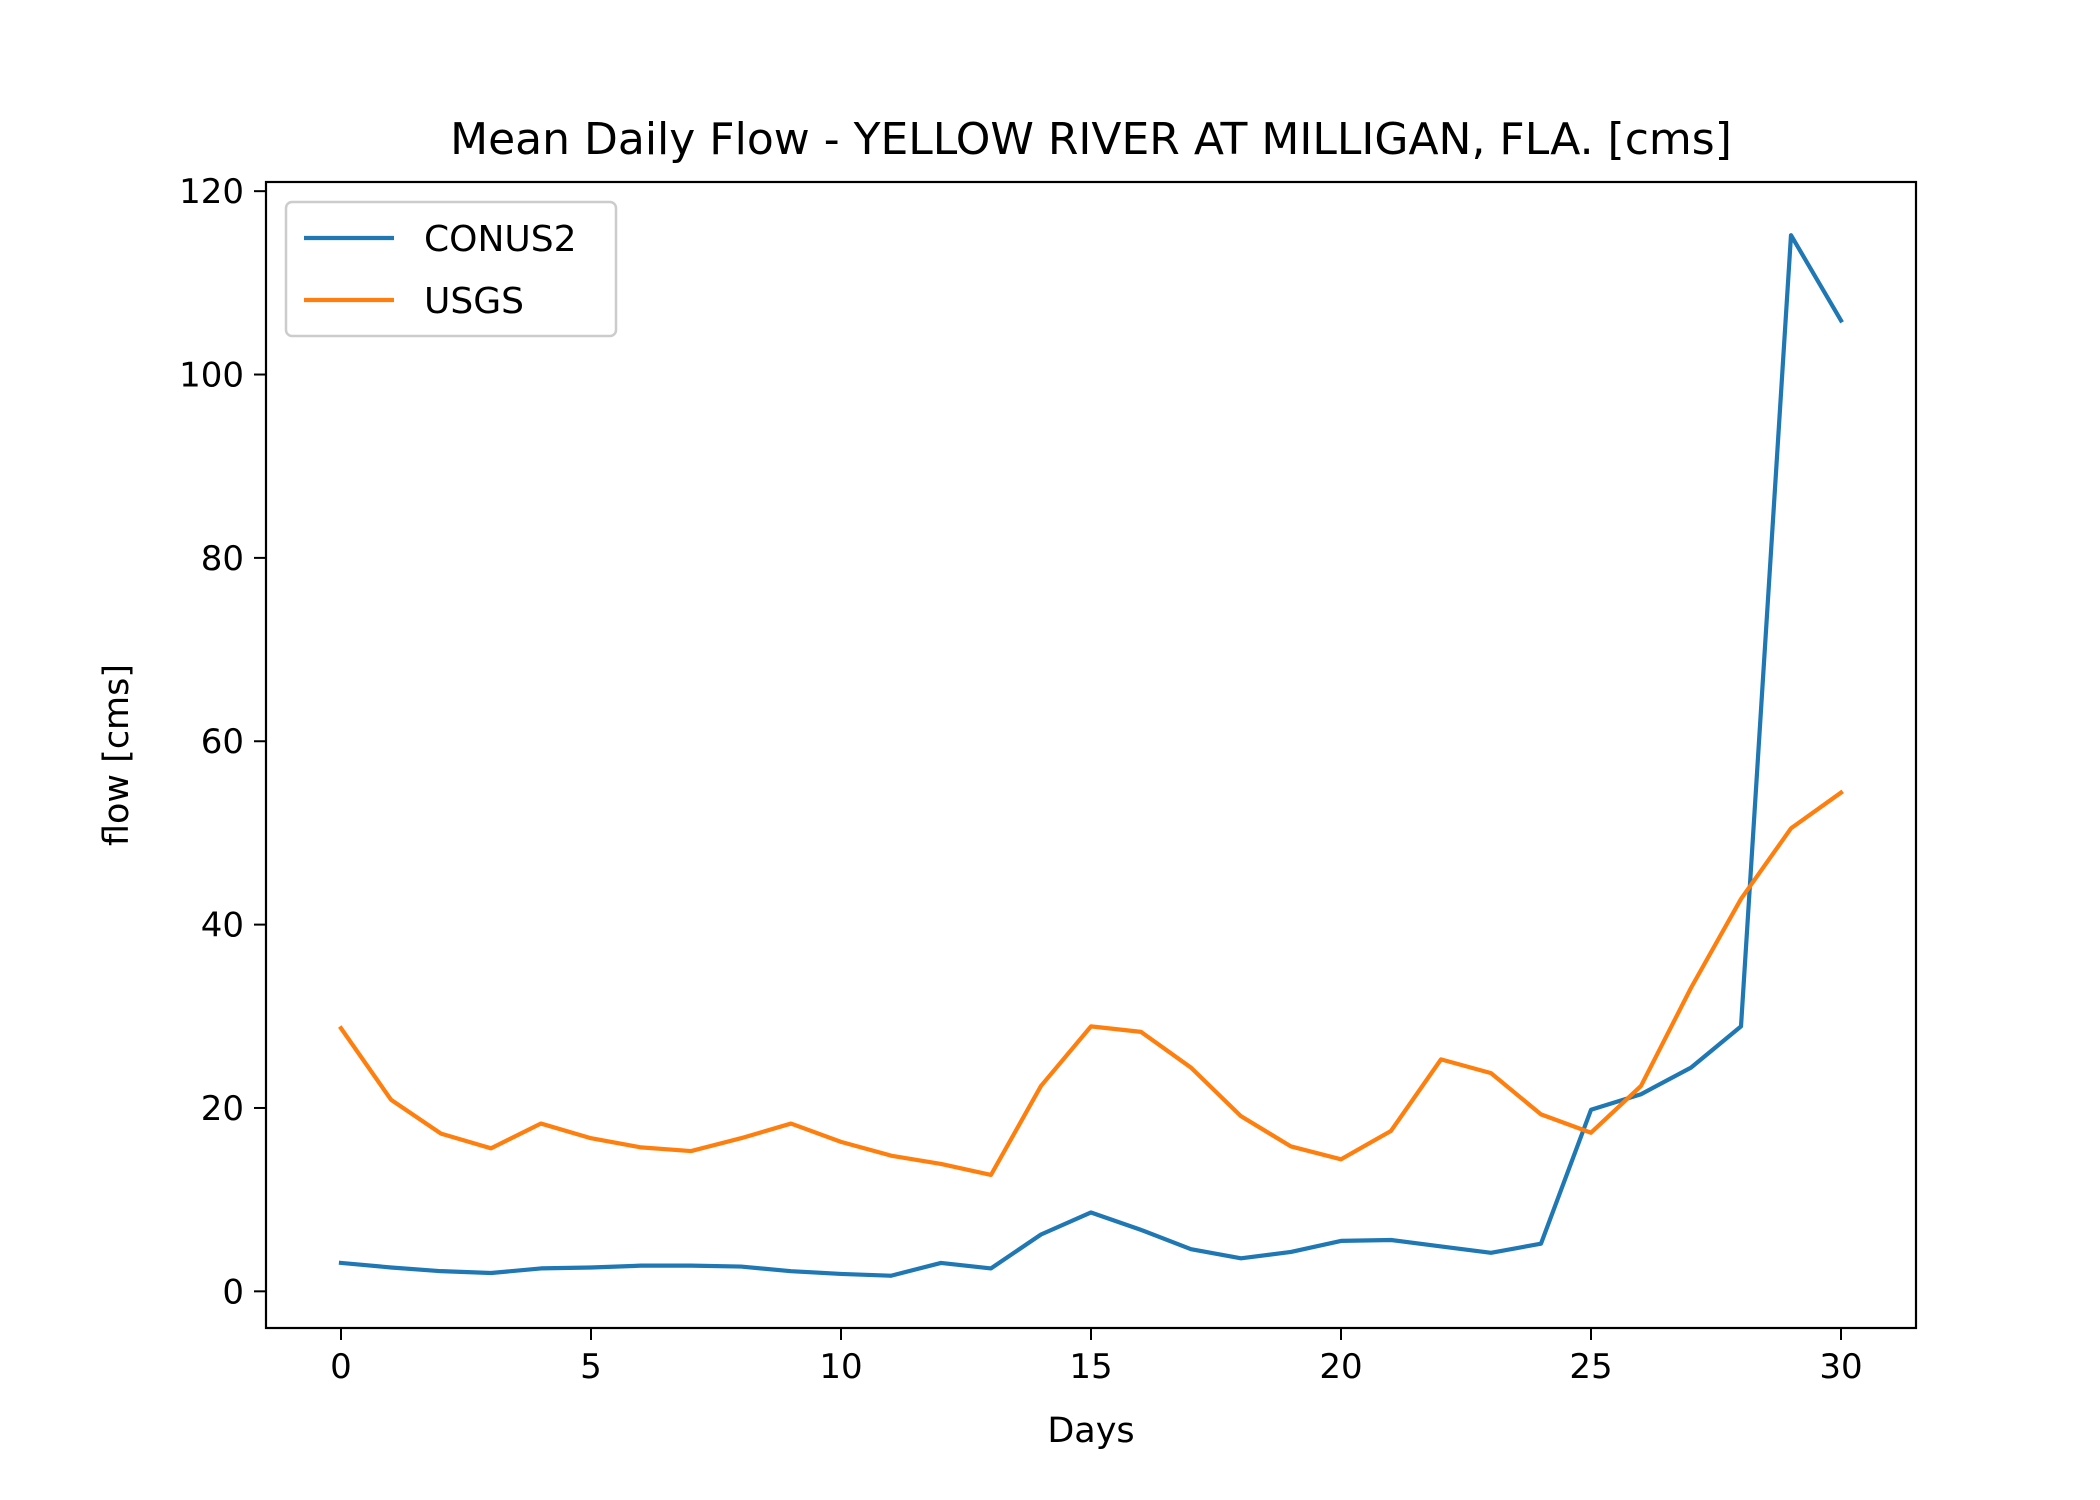 This screenshot has width=2100, height=1500. I want to click on y-axis-label: flow [cms], so click(117, 755).